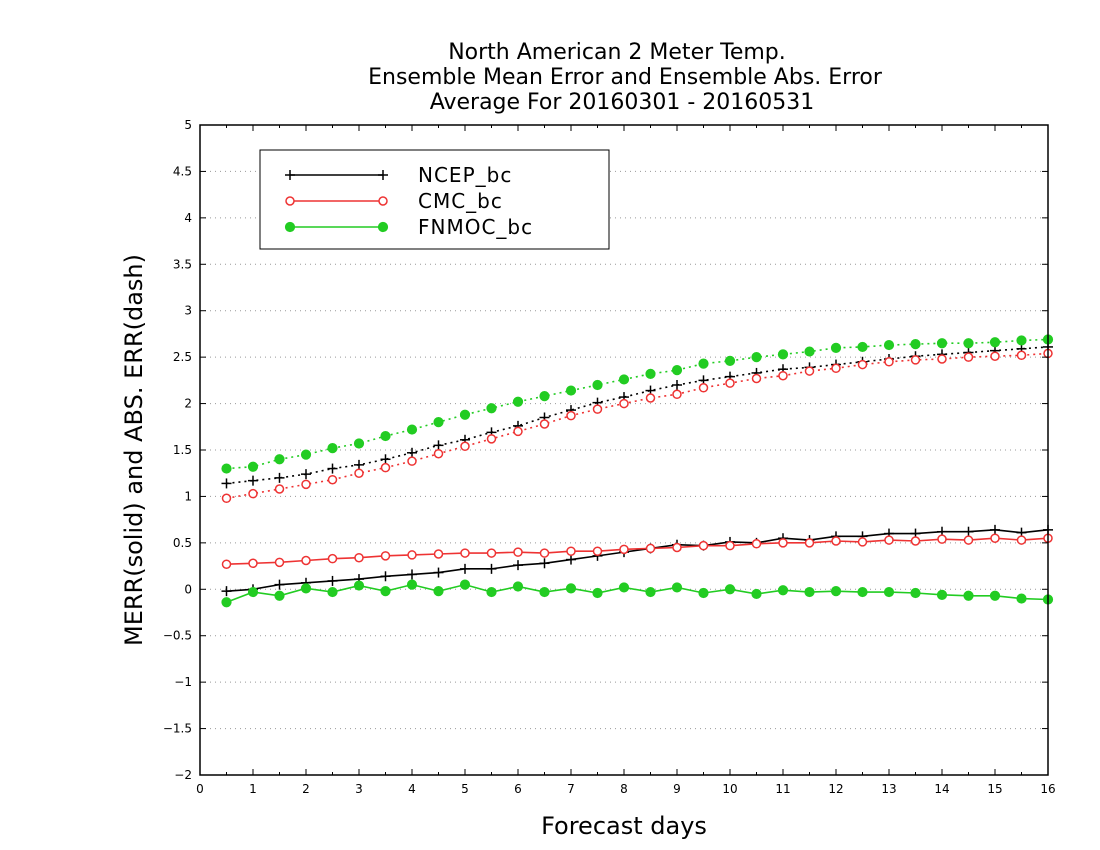 The height and width of the screenshot is (850, 1100). Describe the element at coordinates (183, 775) in the screenshot. I see `y-tick-label: −2` at that location.